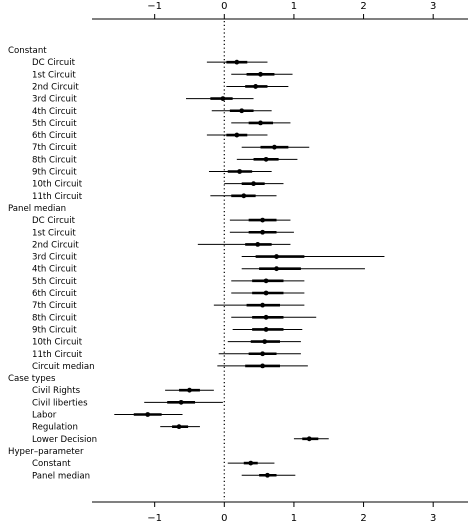  Describe the element at coordinates (224, 518) in the screenshot. I see `bottom-tick-label: 0` at that location.